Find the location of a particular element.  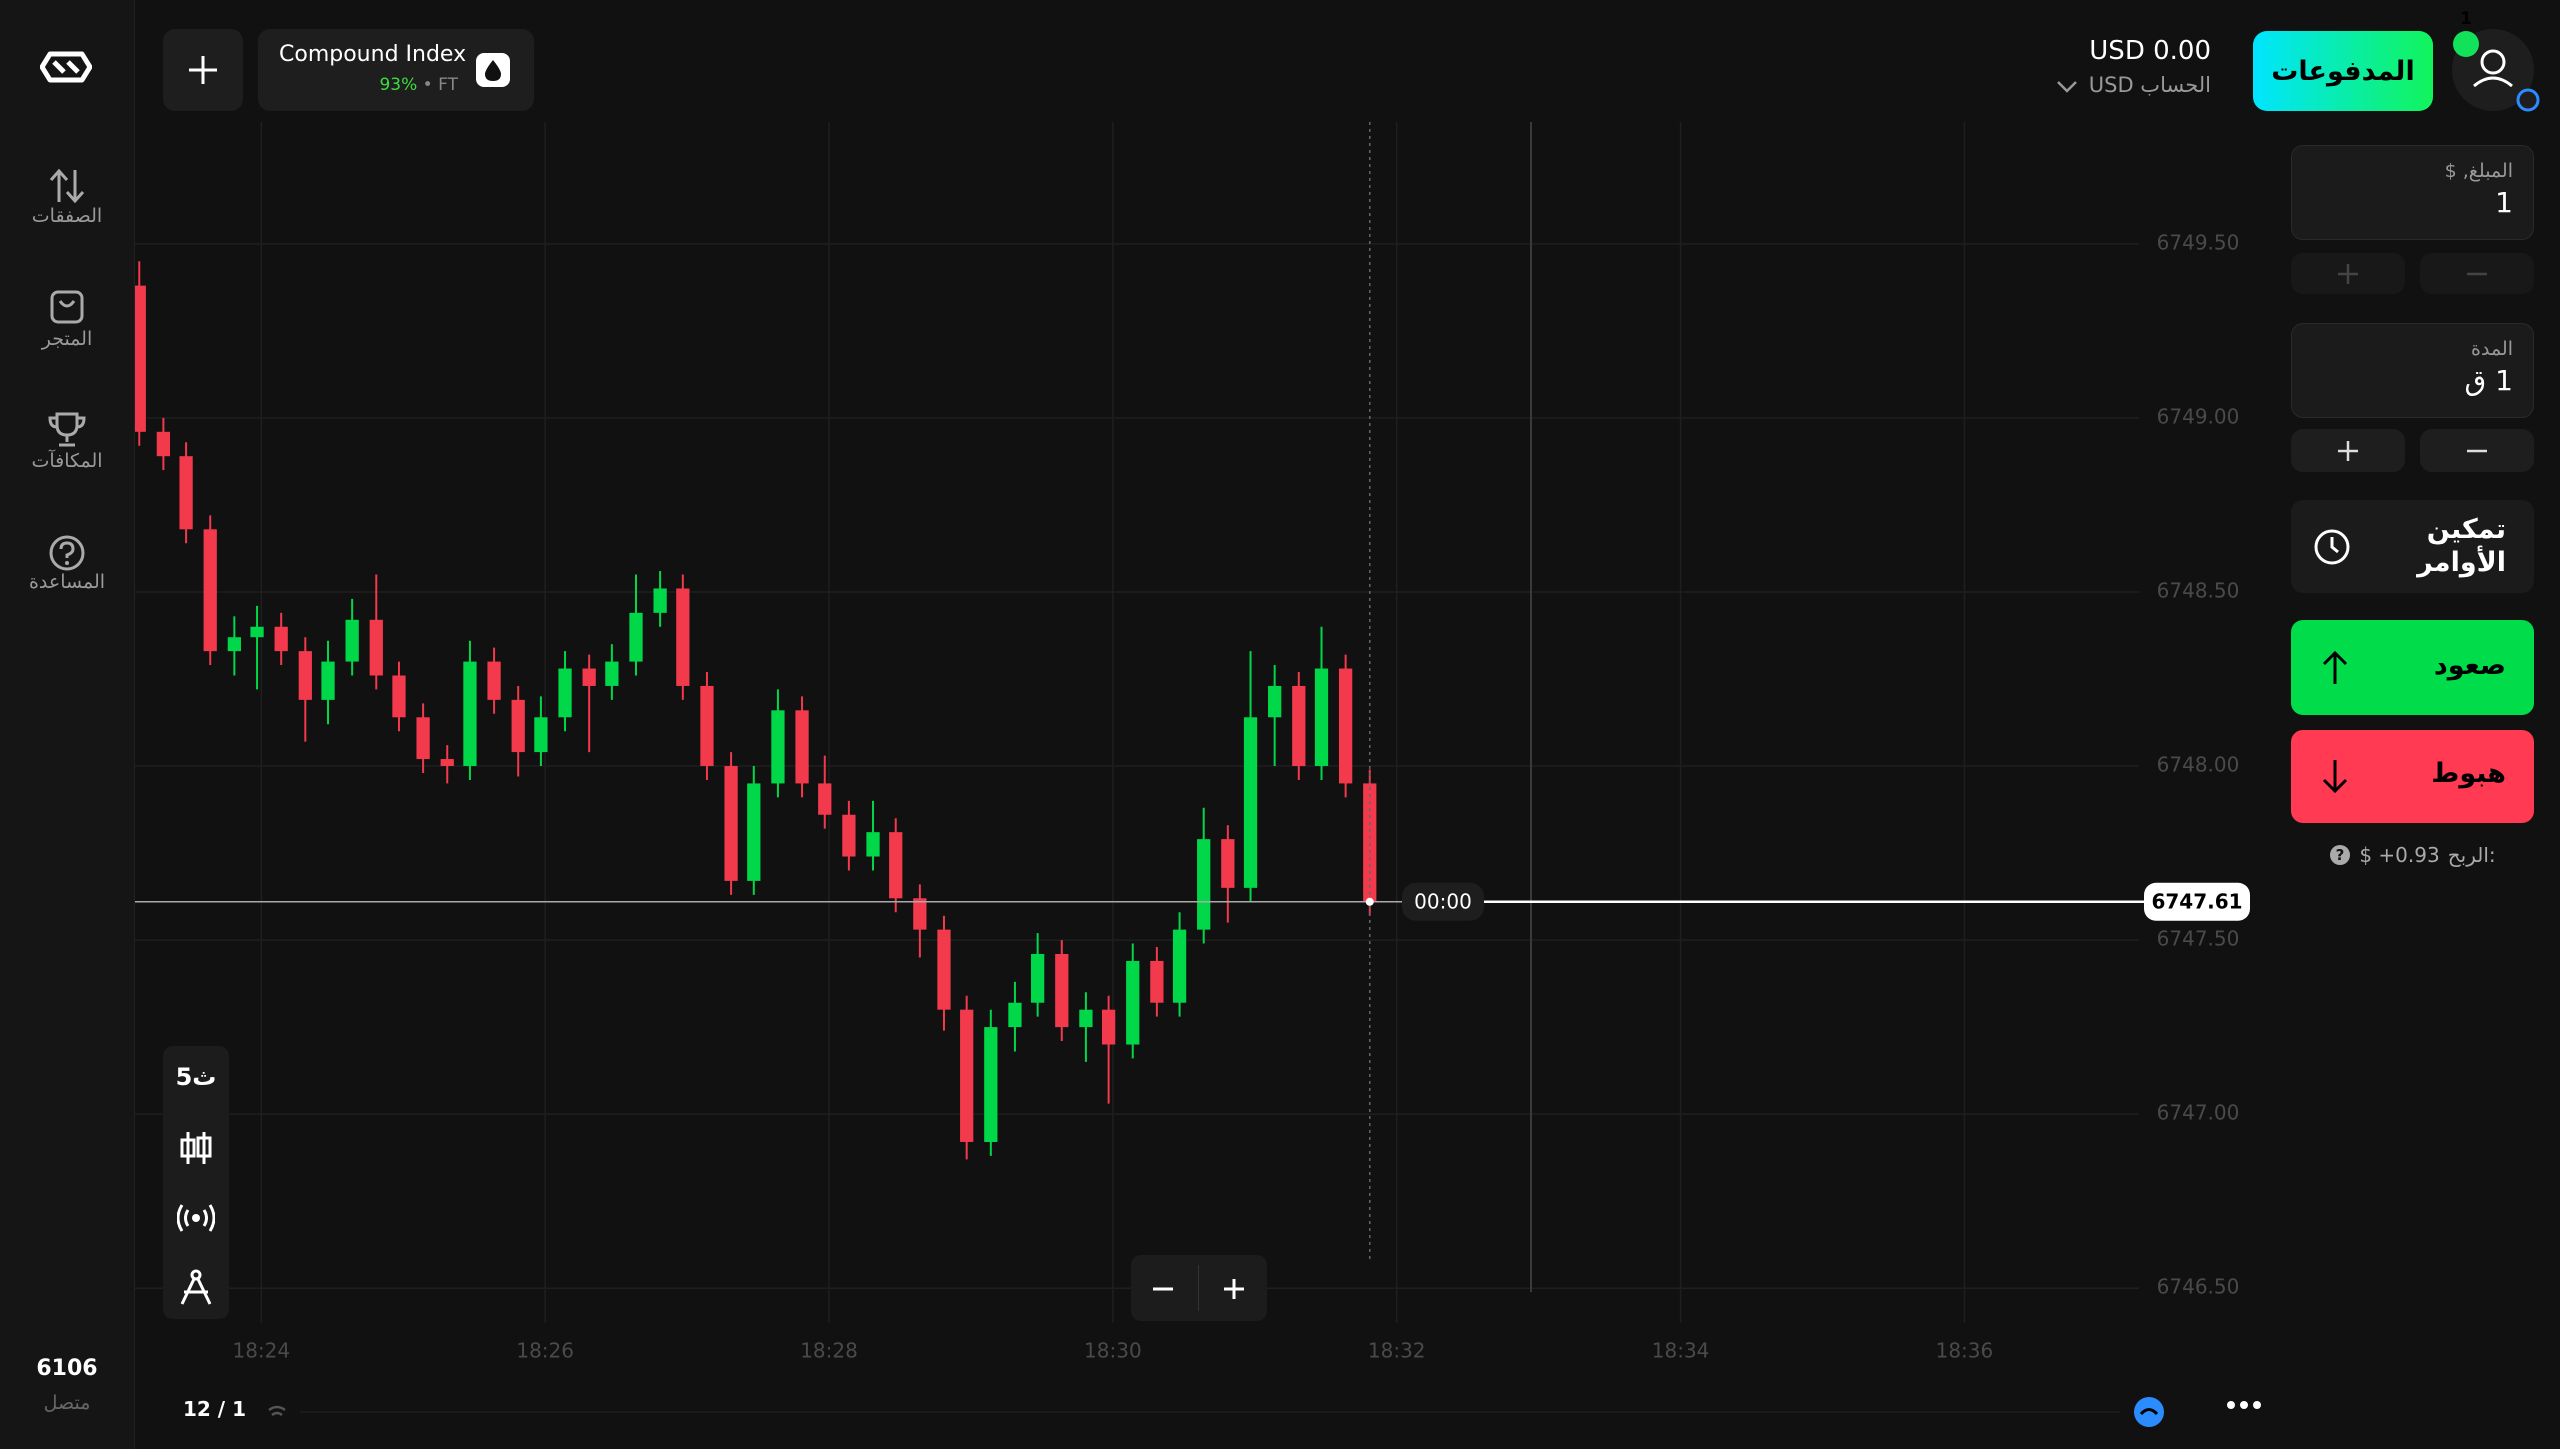

nav-rewards: المكافآت is located at coordinates (67, 461).